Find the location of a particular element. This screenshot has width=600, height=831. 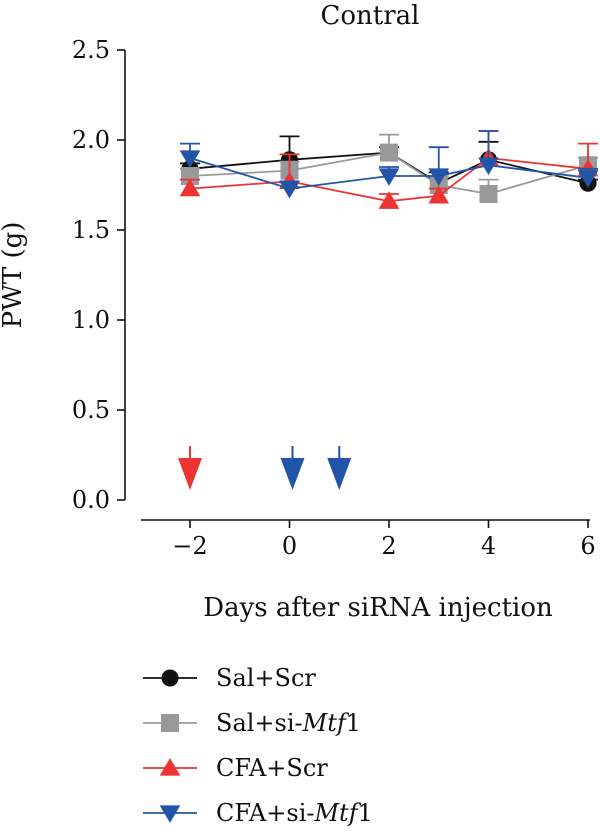

x-tick-label: −2 is located at coordinates (189, 546).